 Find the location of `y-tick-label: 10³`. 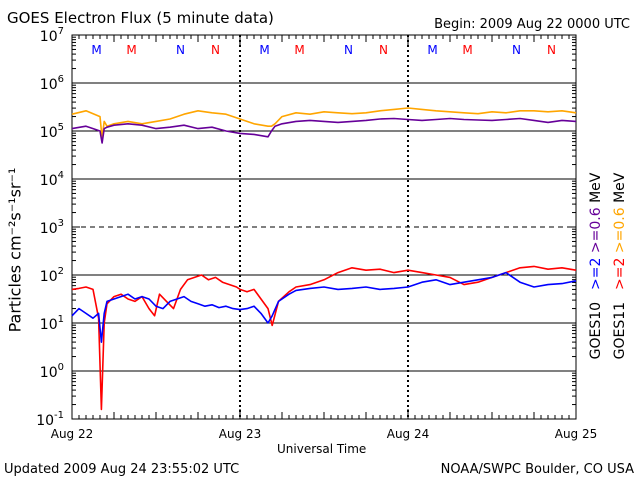

y-tick-label: 10³ is located at coordinates (52, 227).